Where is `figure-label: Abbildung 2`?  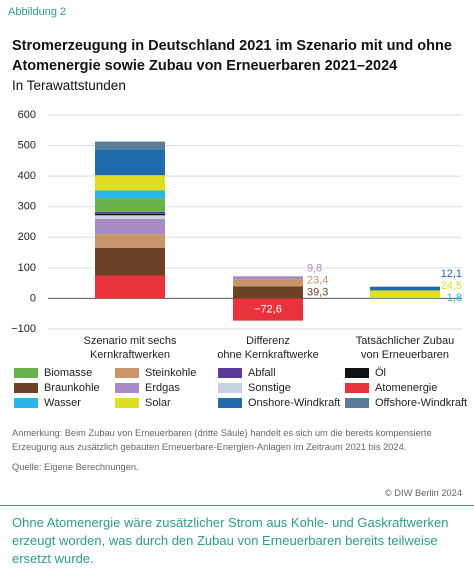
figure-label: Abbildung 2 is located at coordinates (37, 12).